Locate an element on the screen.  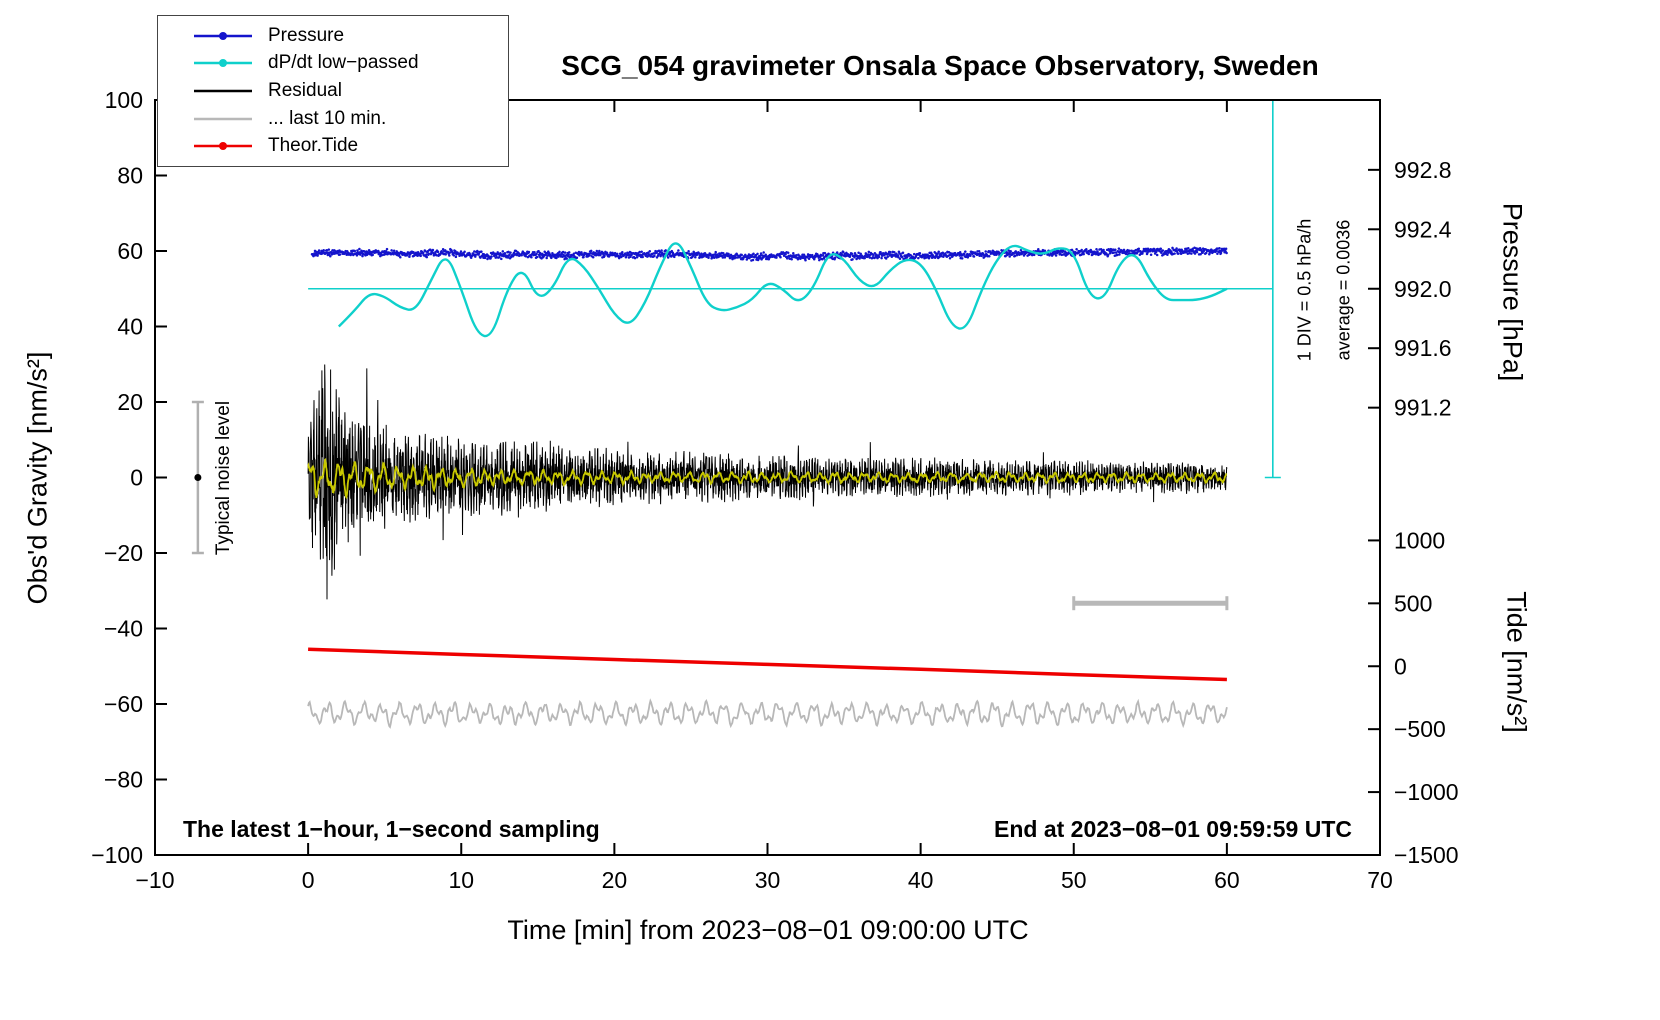
tick-label: −20 is located at coordinates (123, 553).